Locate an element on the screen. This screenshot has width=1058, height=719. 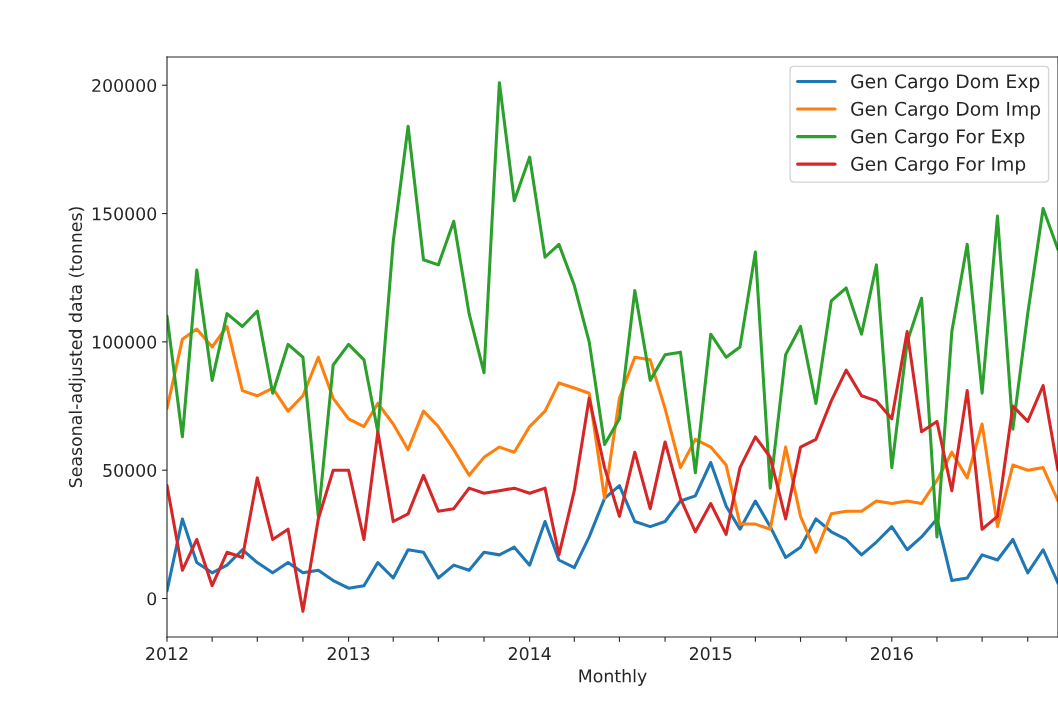
legend-label: Gen Cargo Dom Imp is located at coordinates (946, 110).